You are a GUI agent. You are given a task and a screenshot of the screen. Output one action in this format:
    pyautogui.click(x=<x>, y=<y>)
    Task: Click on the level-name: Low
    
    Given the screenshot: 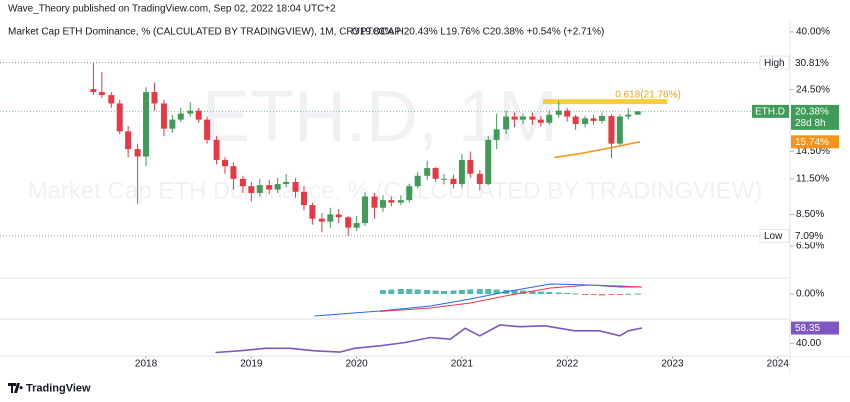 What is the action you would take?
    pyautogui.click(x=773, y=236)
    